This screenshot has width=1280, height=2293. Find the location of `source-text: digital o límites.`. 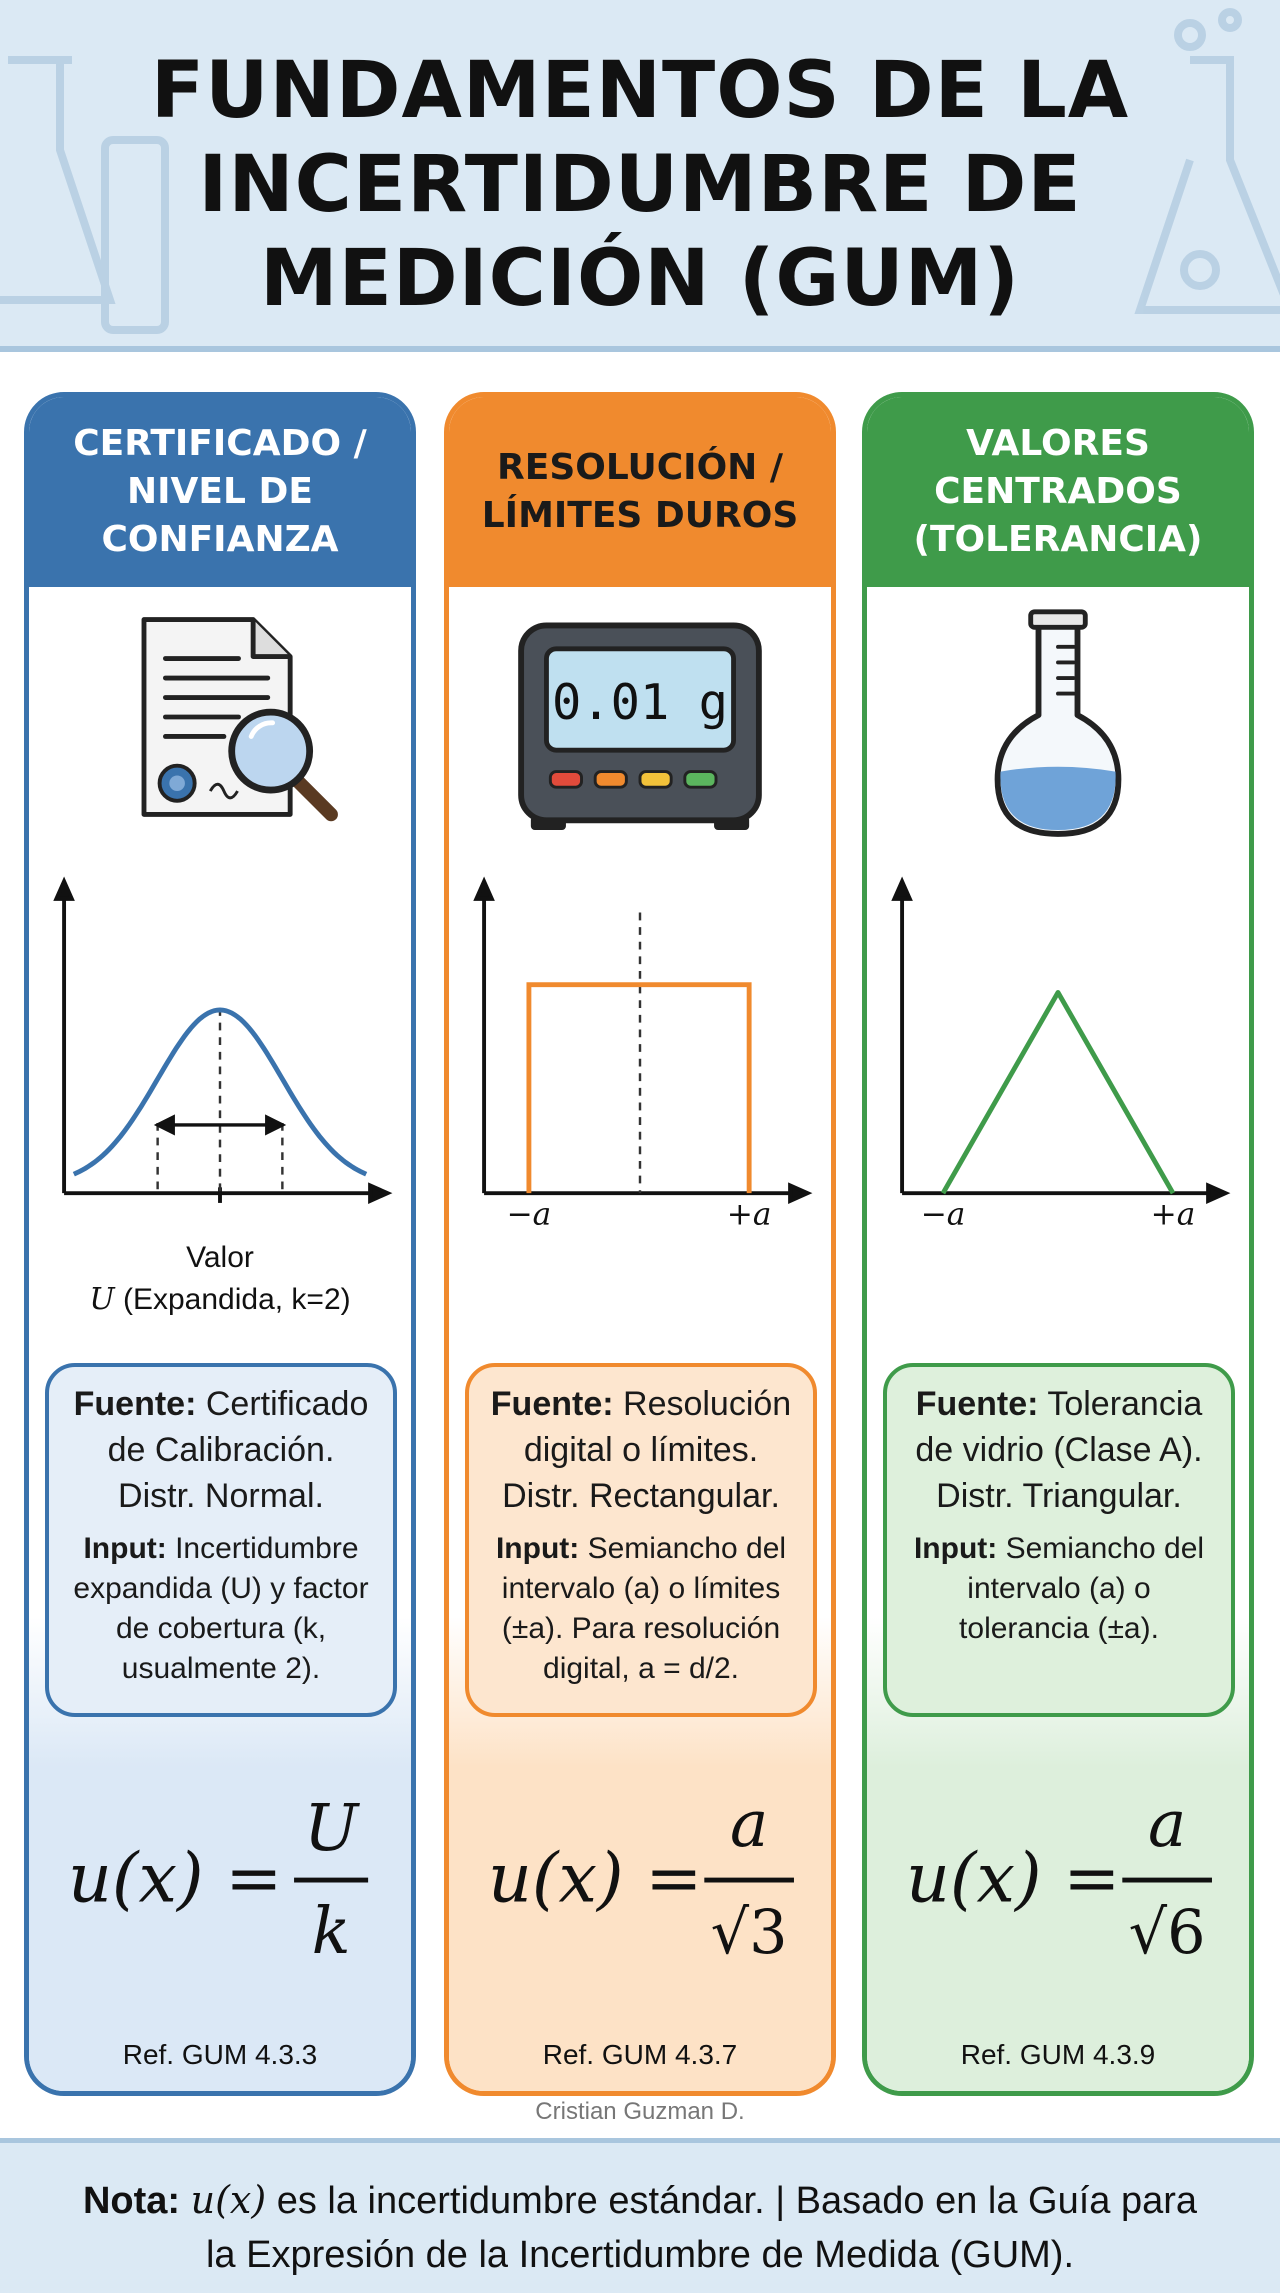

source-text: digital o límites. is located at coordinates (641, 1450).